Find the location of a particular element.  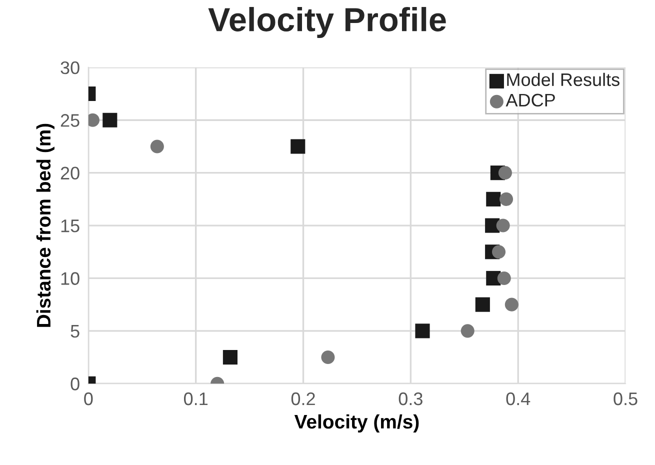

x-tick-label: 0.4 is located at coordinates (518, 399).